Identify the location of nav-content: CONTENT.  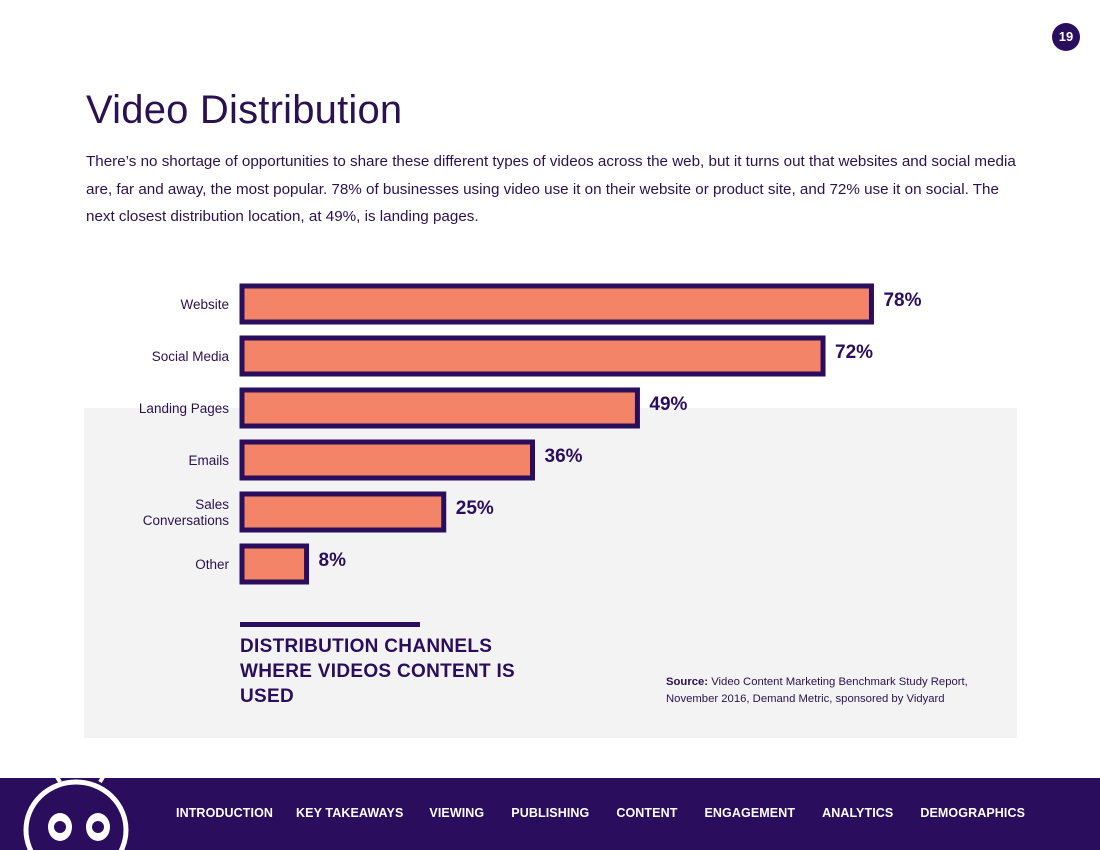
(647, 813).